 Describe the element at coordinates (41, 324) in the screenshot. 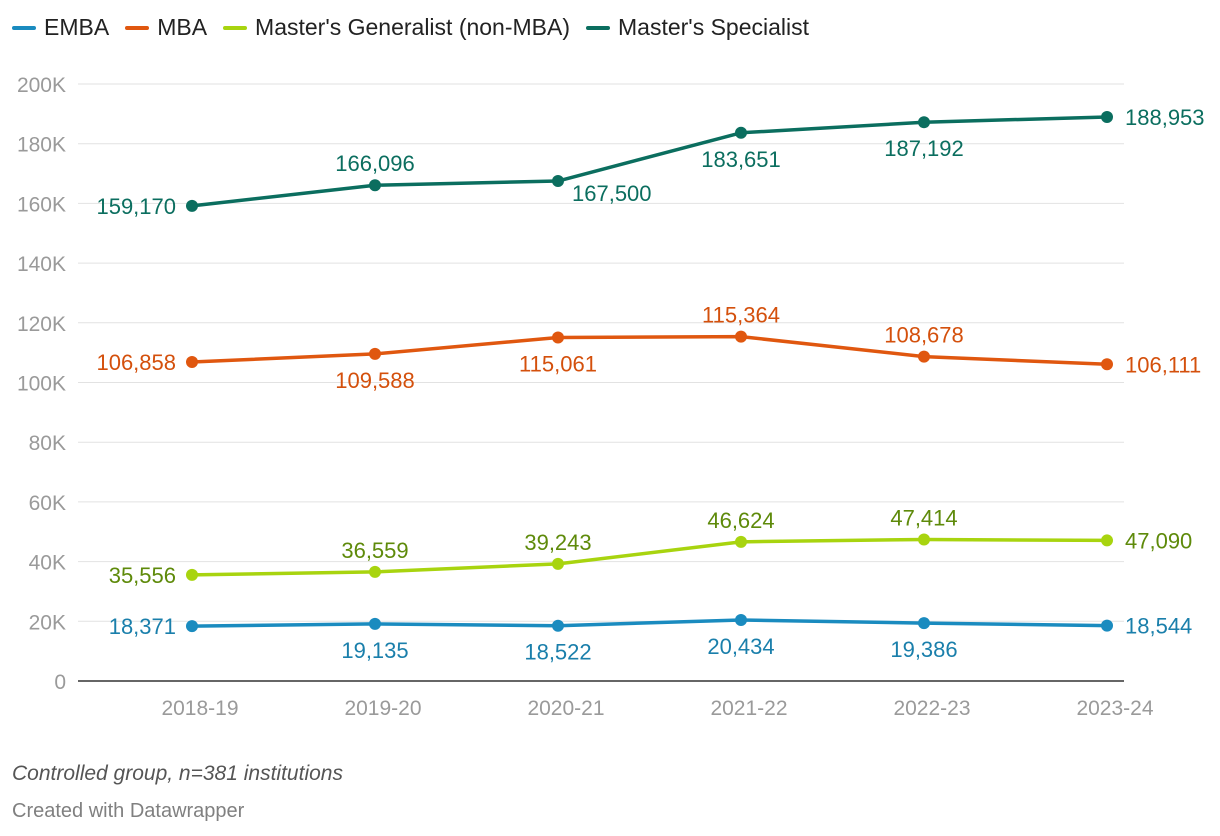

I see `y-tick-label: 120K` at that location.